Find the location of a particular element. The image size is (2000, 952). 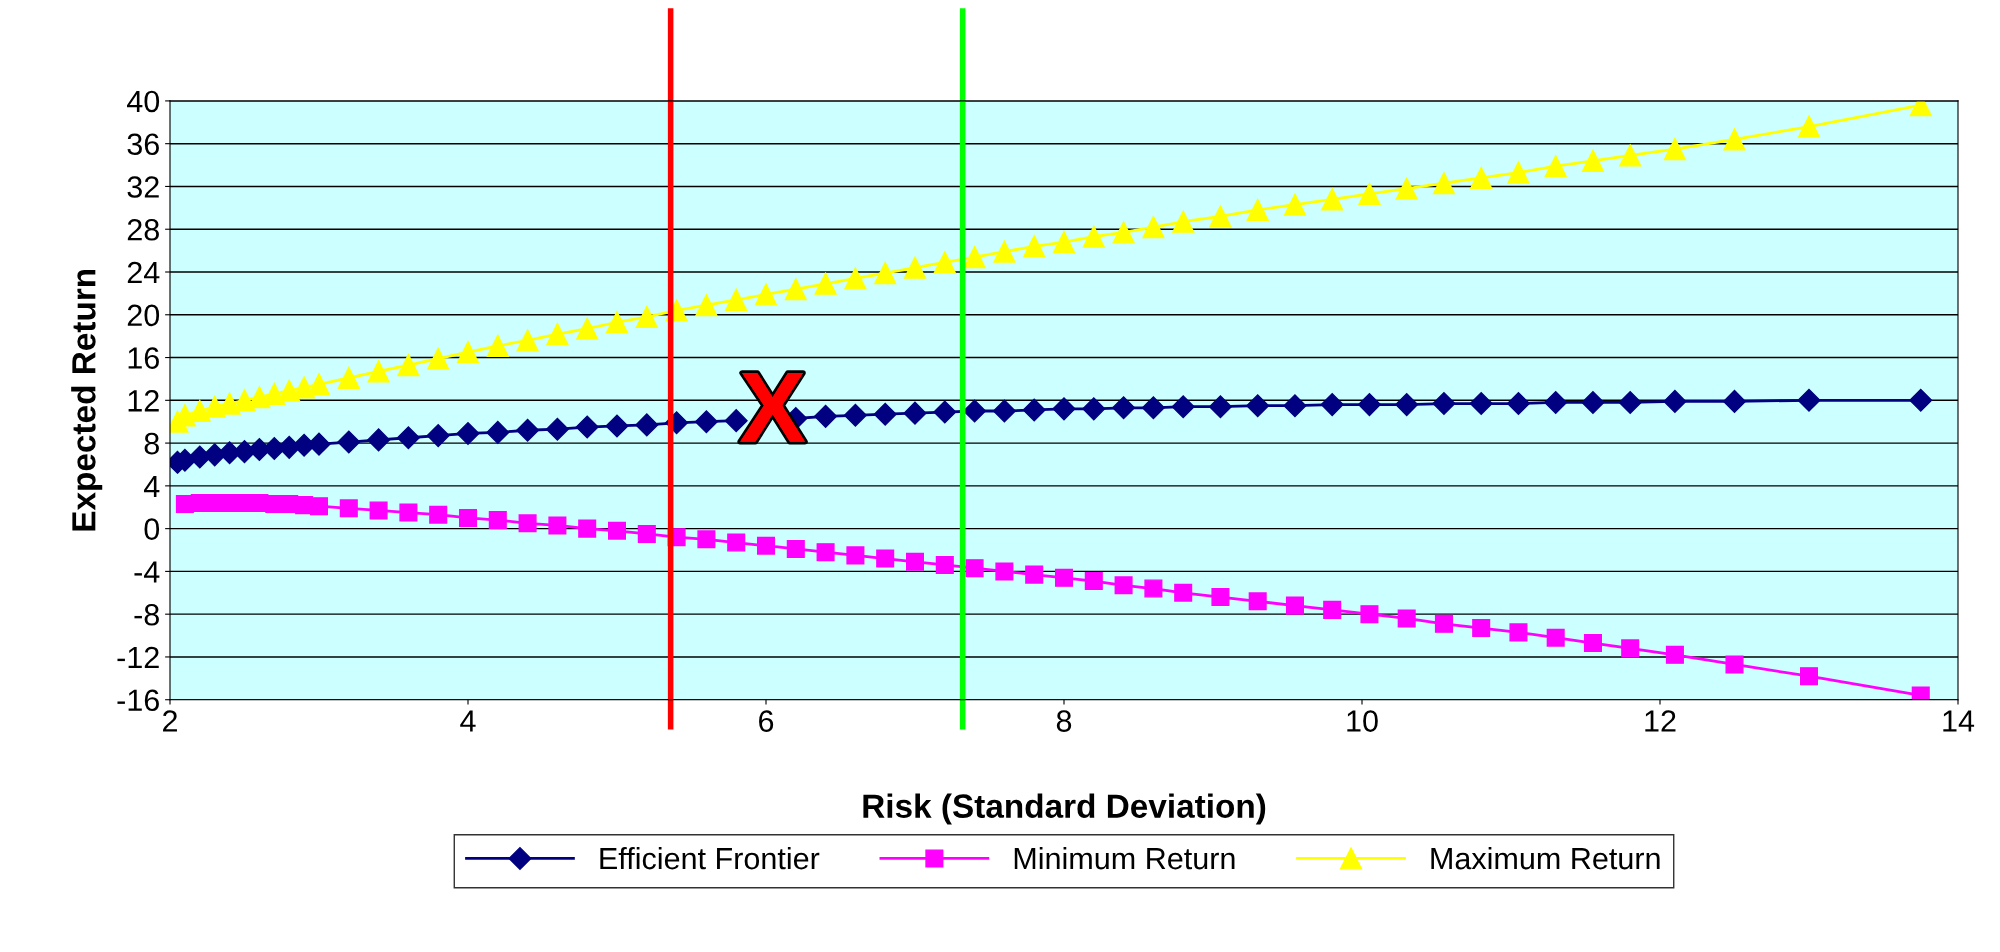

y-tick-label: -8 is located at coordinates (146, 614).